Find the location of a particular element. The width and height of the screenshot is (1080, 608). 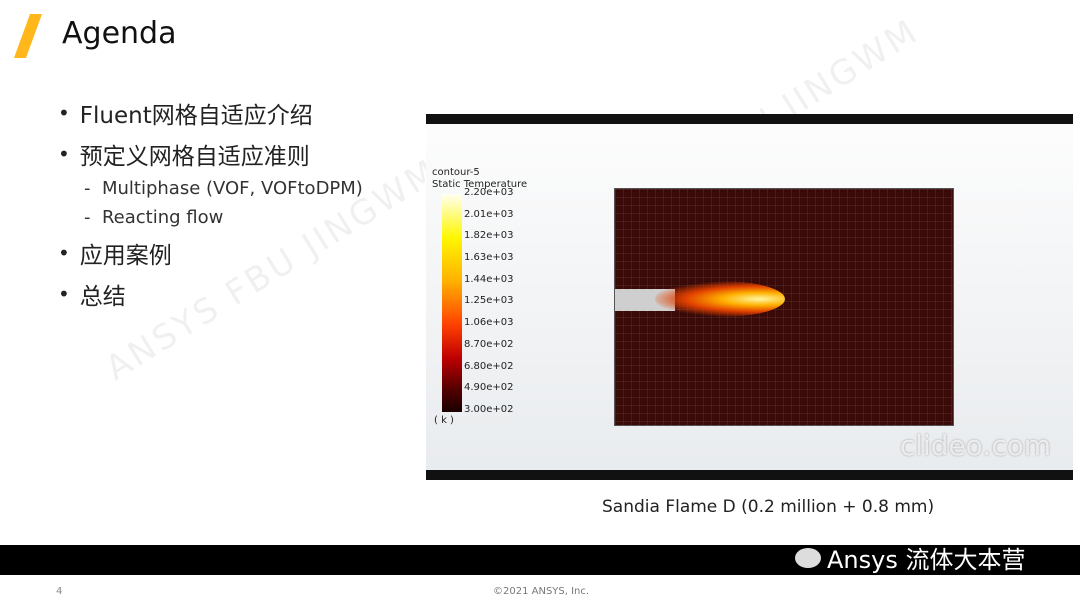

colorbar-tick: 4.90e+02 is located at coordinates (489, 388).